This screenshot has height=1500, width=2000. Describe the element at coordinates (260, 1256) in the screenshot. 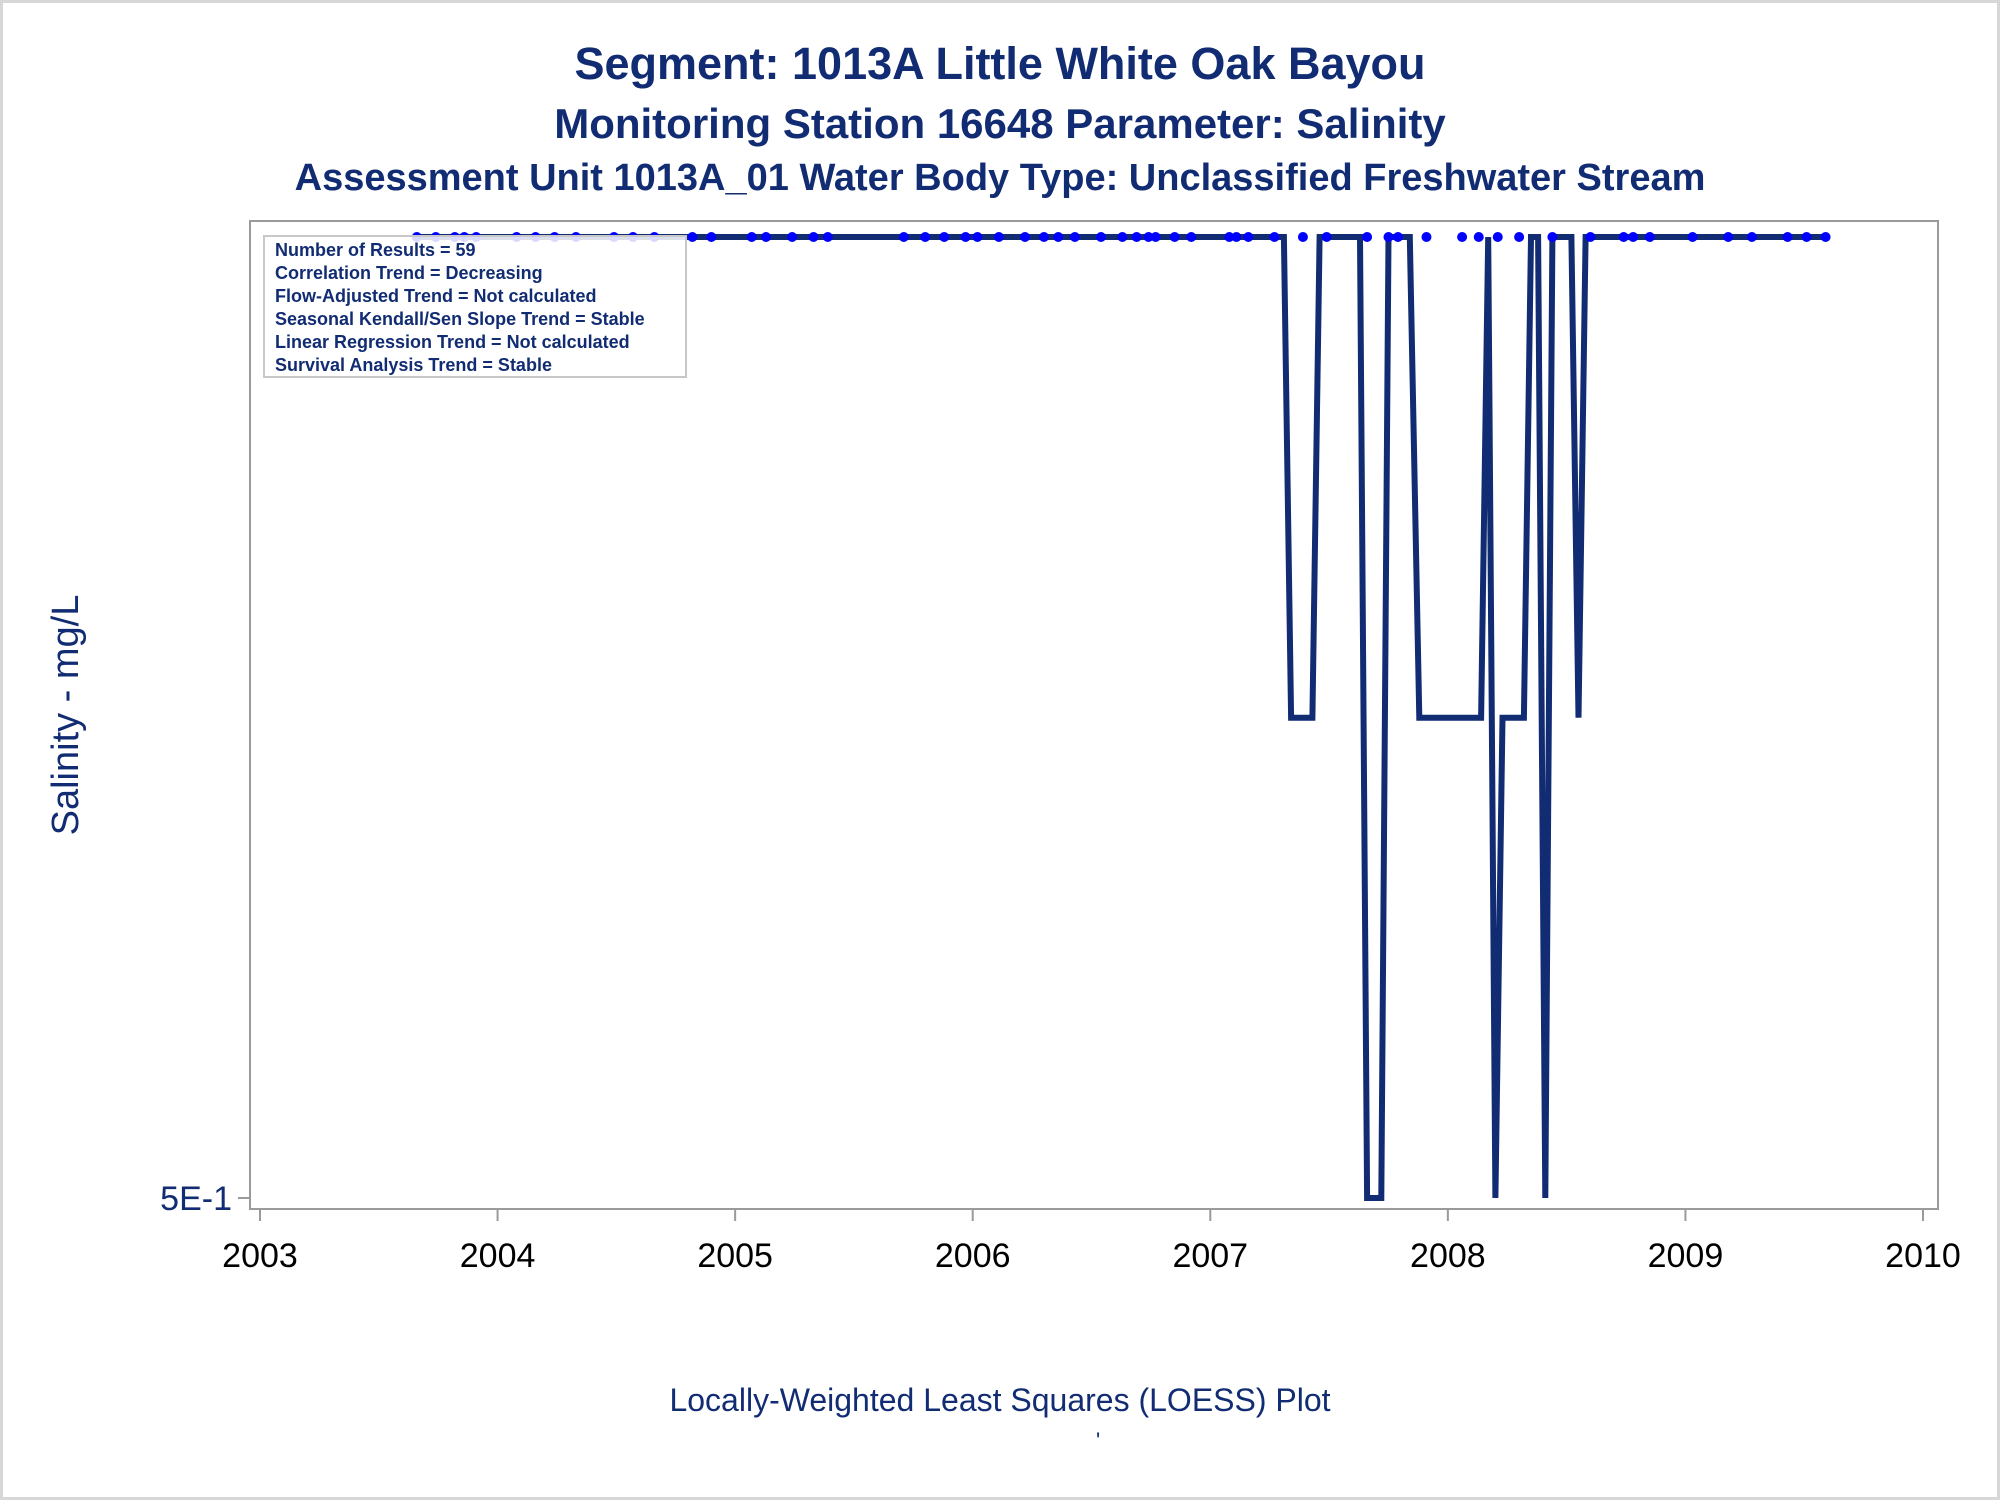

I see `x-tick-label: 2003` at that location.